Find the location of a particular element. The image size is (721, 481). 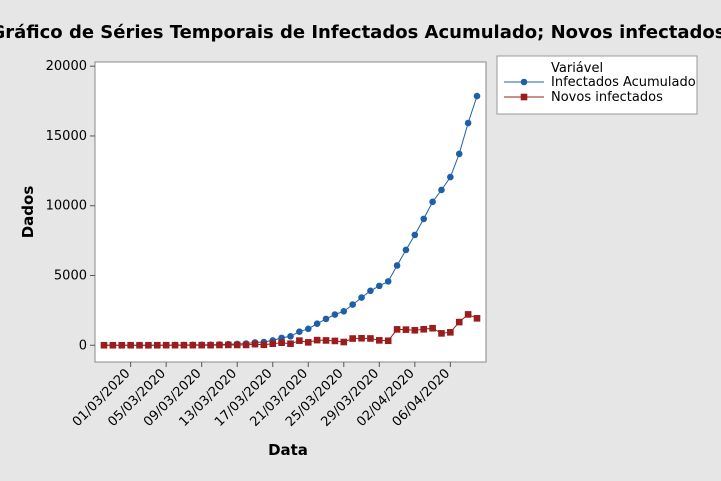

x-axis-title: Data is located at coordinates (288, 450).